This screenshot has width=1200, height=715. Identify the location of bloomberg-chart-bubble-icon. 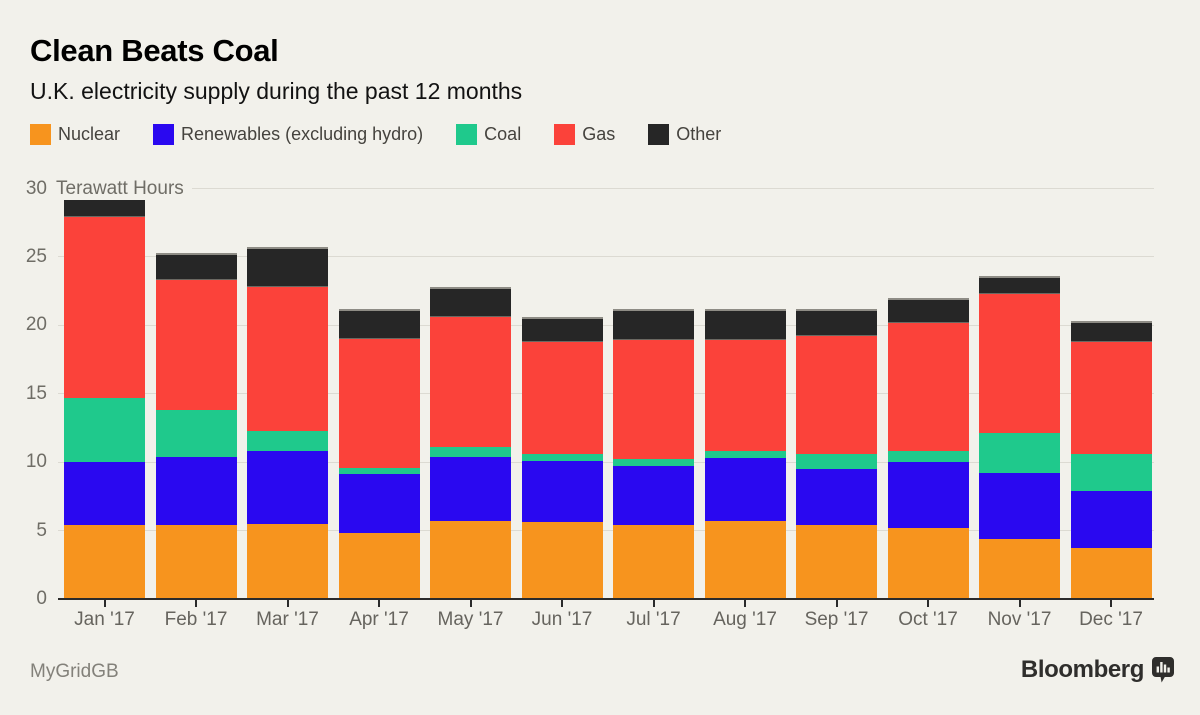
(1163, 670).